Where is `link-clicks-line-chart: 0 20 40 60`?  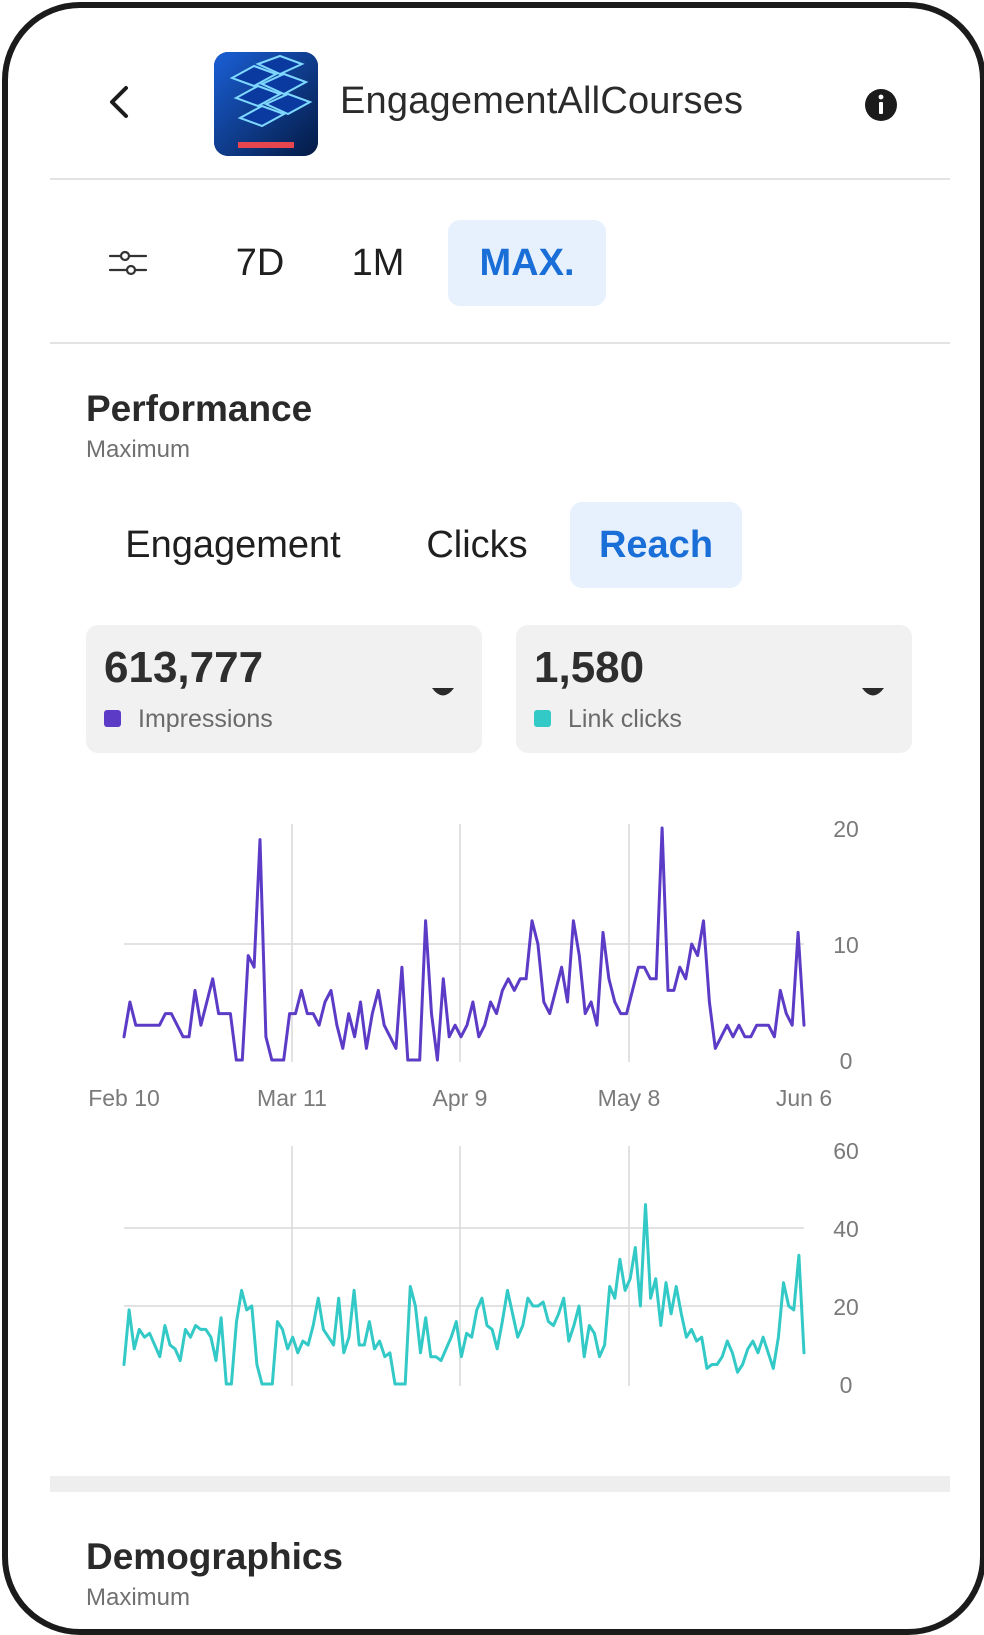
link-clicks-line-chart: 0 20 40 60 is located at coordinates (490, 1268).